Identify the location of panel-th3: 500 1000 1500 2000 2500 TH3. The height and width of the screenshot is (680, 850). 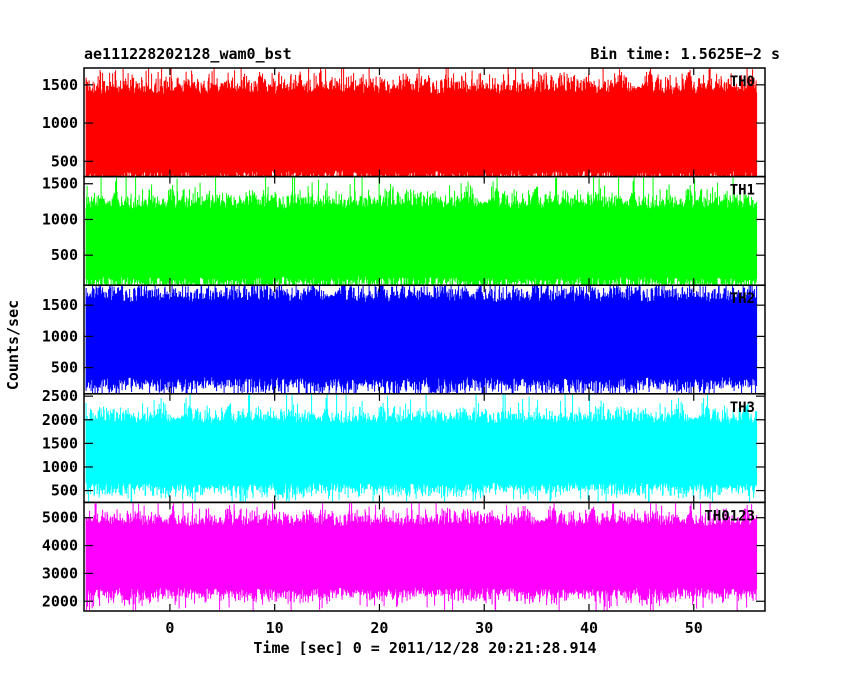
(404, 445).